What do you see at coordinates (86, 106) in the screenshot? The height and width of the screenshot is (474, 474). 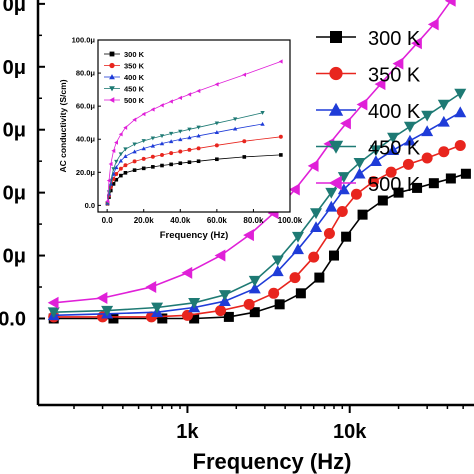 I see `inset-y-tick-label: 60.0μ` at bounding box center [86, 106].